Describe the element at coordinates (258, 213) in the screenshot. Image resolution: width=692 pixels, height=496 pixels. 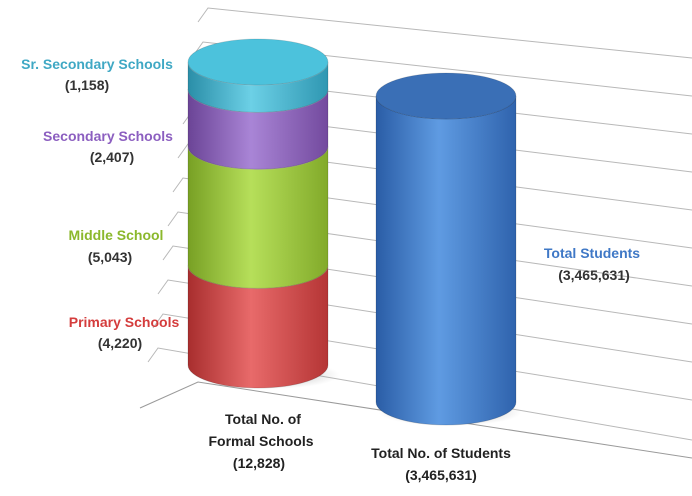
I see `schools-cylinder` at that location.